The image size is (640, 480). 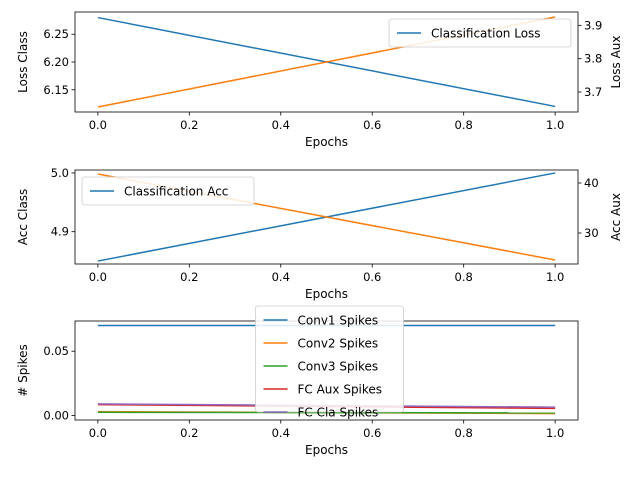 What do you see at coordinates (338, 321) in the screenshot?
I see `legend-entry: Conv1 Spikes` at bounding box center [338, 321].